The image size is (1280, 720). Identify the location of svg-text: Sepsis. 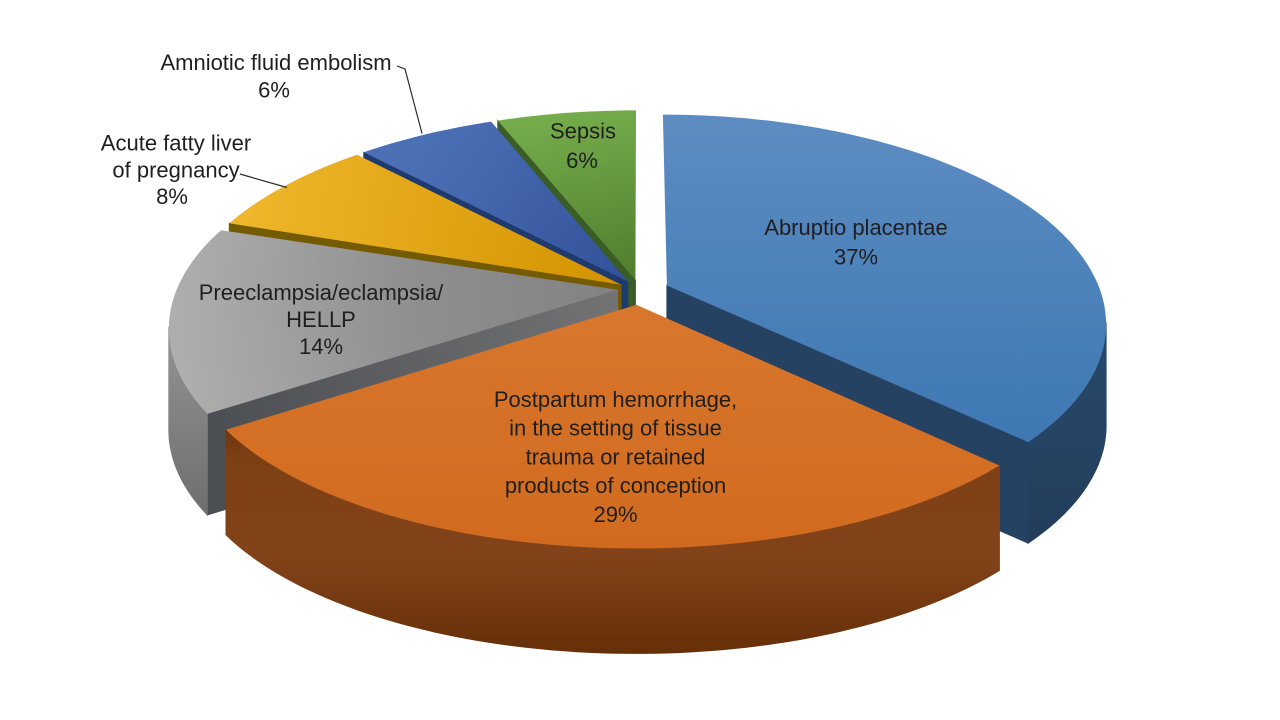
(583, 131).